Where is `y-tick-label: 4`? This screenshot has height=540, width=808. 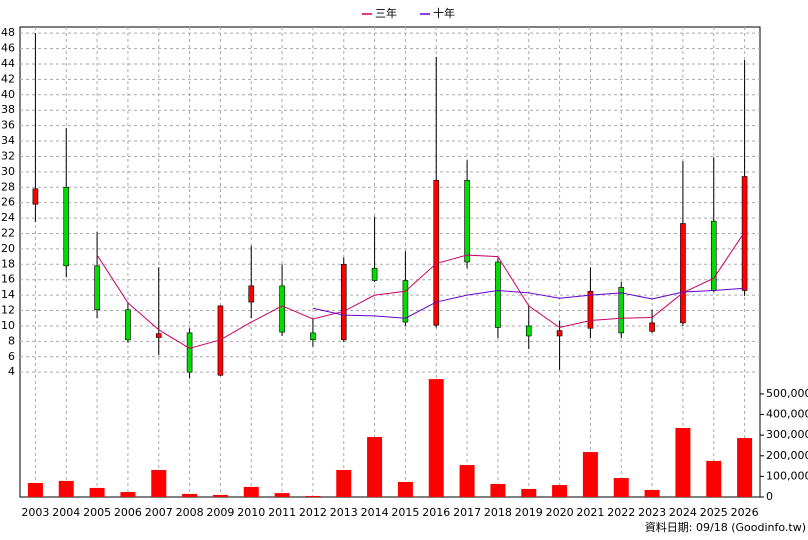 y-tick-label: 4 is located at coordinates (11, 371).